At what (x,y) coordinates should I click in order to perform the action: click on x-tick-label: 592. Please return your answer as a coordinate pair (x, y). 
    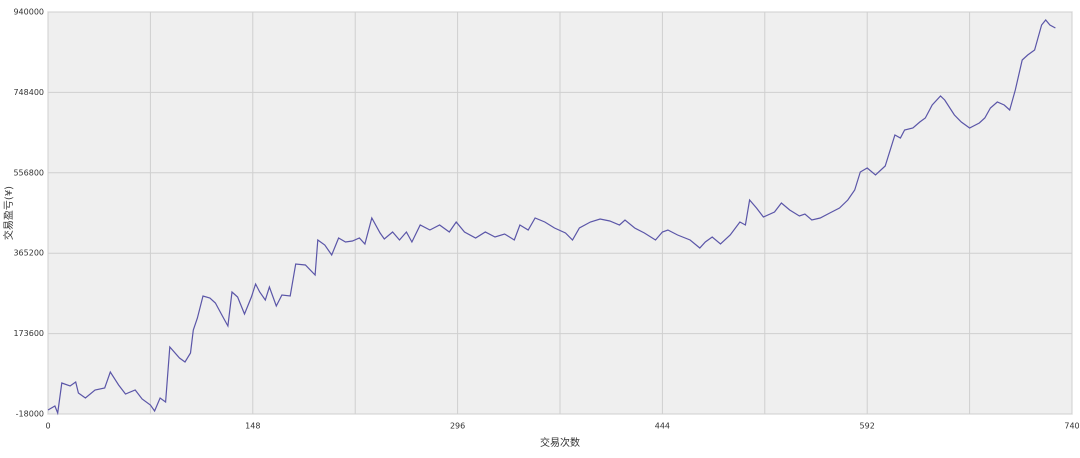
    Looking at the image, I should click on (867, 426).